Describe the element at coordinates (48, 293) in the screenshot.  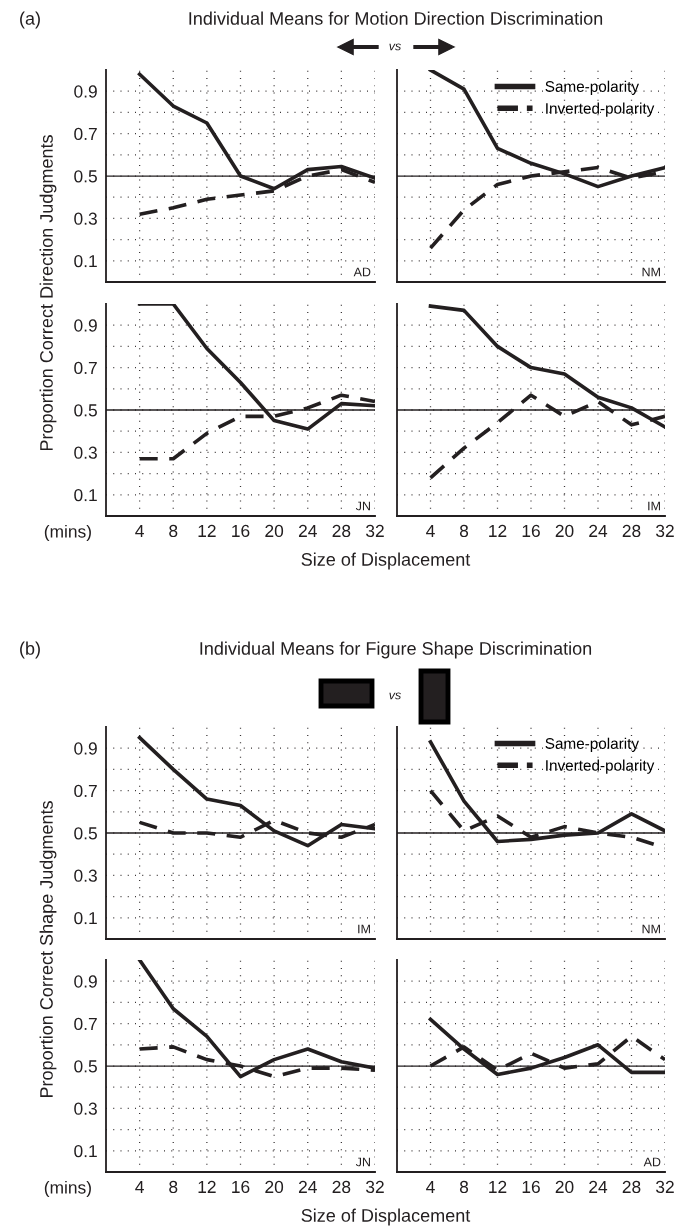
I see `y-axis-title: Proportion Correct Direction Judgments` at that location.